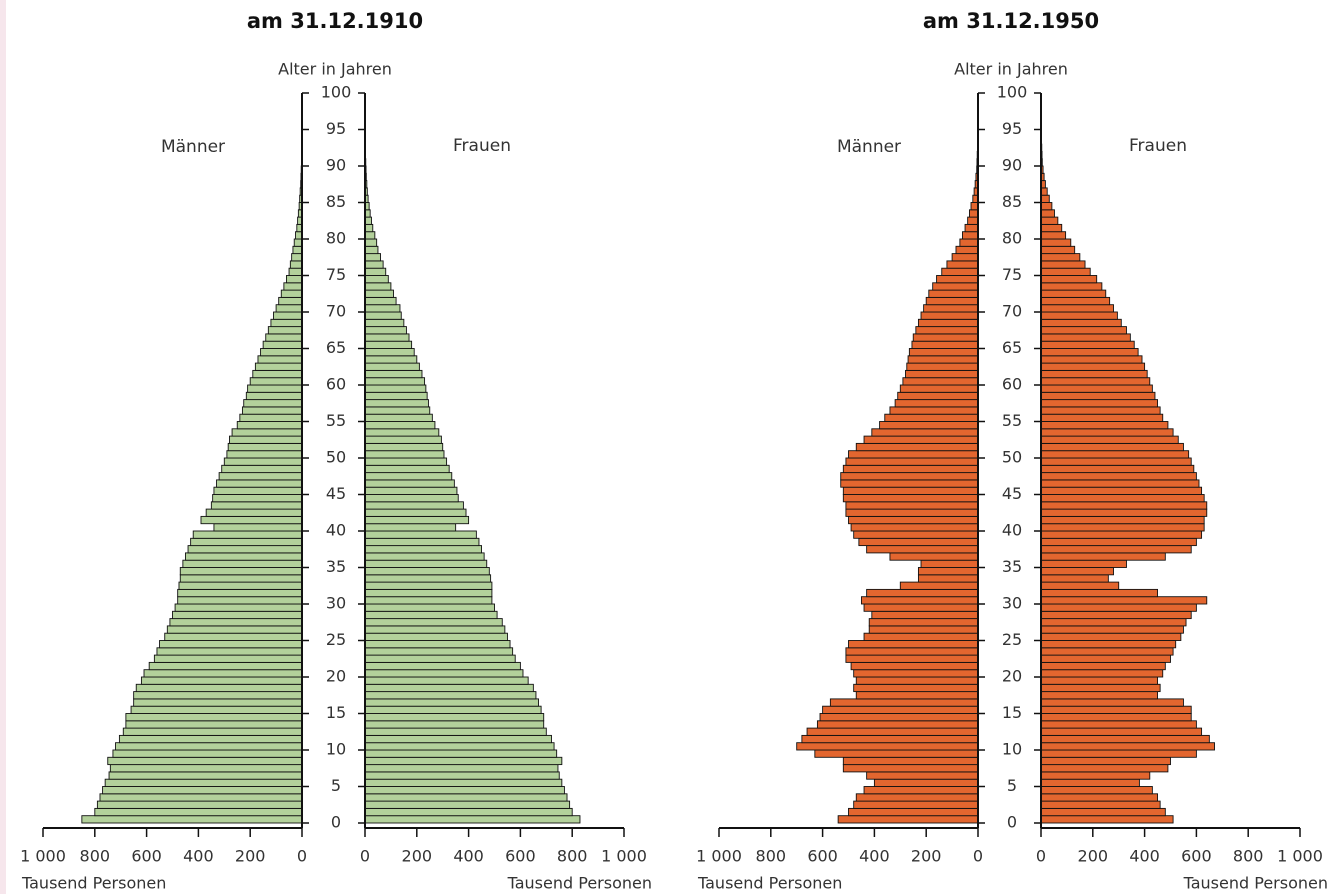 This screenshot has height=894, width=1332. Describe the element at coordinates (336, 128) in the screenshot. I see `y-tick-label: 95` at that location.